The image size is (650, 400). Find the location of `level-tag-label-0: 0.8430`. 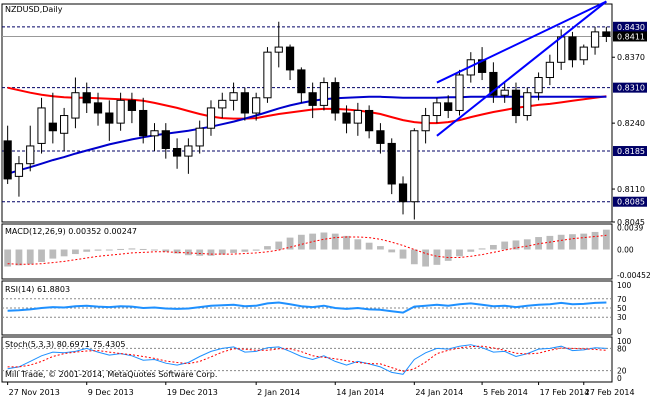

level-tag-label-0: 0.8430 is located at coordinates (631, 27).